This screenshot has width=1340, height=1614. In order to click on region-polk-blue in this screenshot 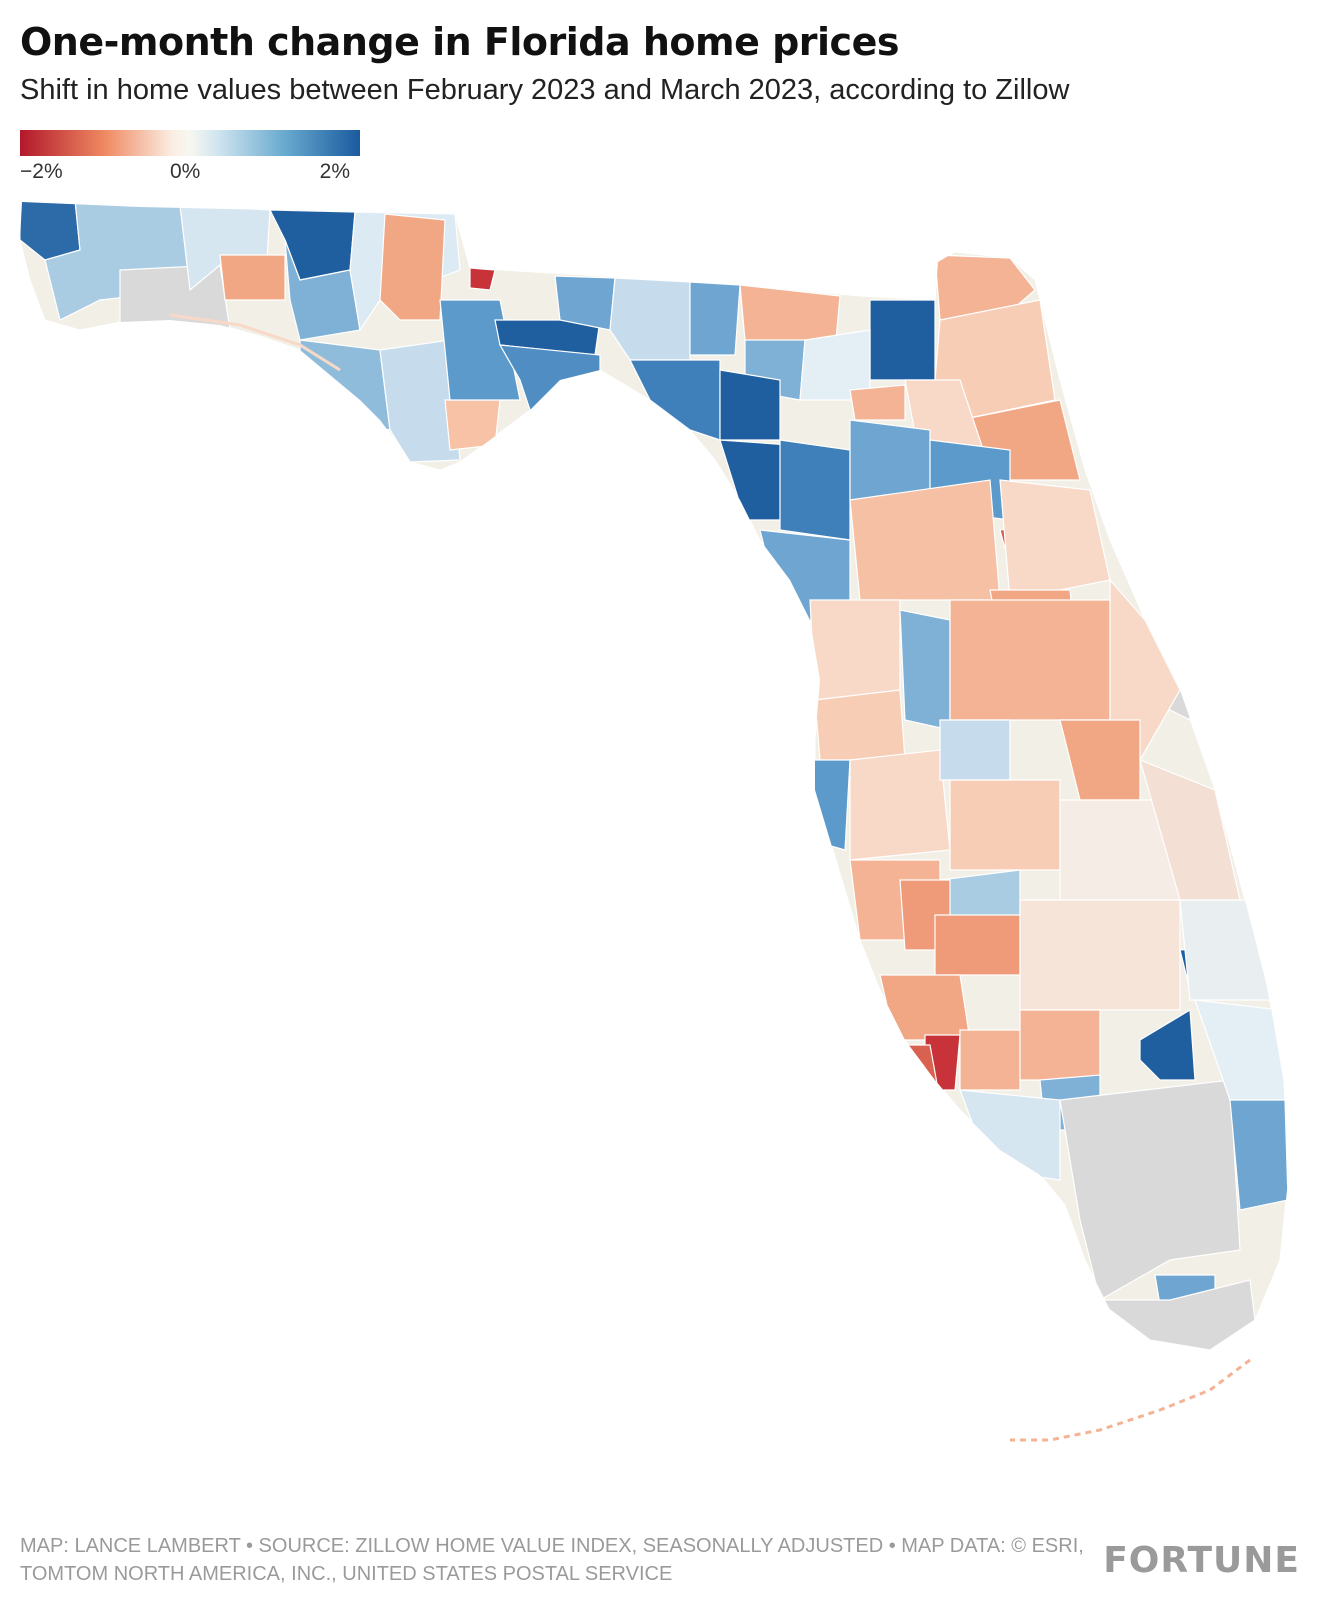, I will do `click(975, 750)`.